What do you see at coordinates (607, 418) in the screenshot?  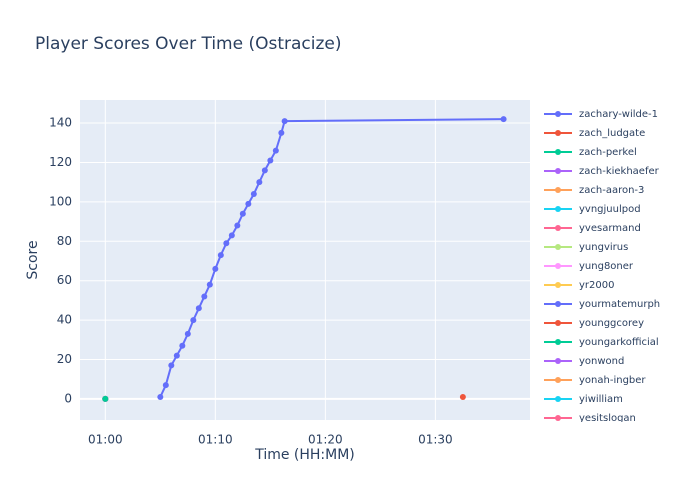 I see `legend-label: yesitslogan` at bounding box center [607, 418].